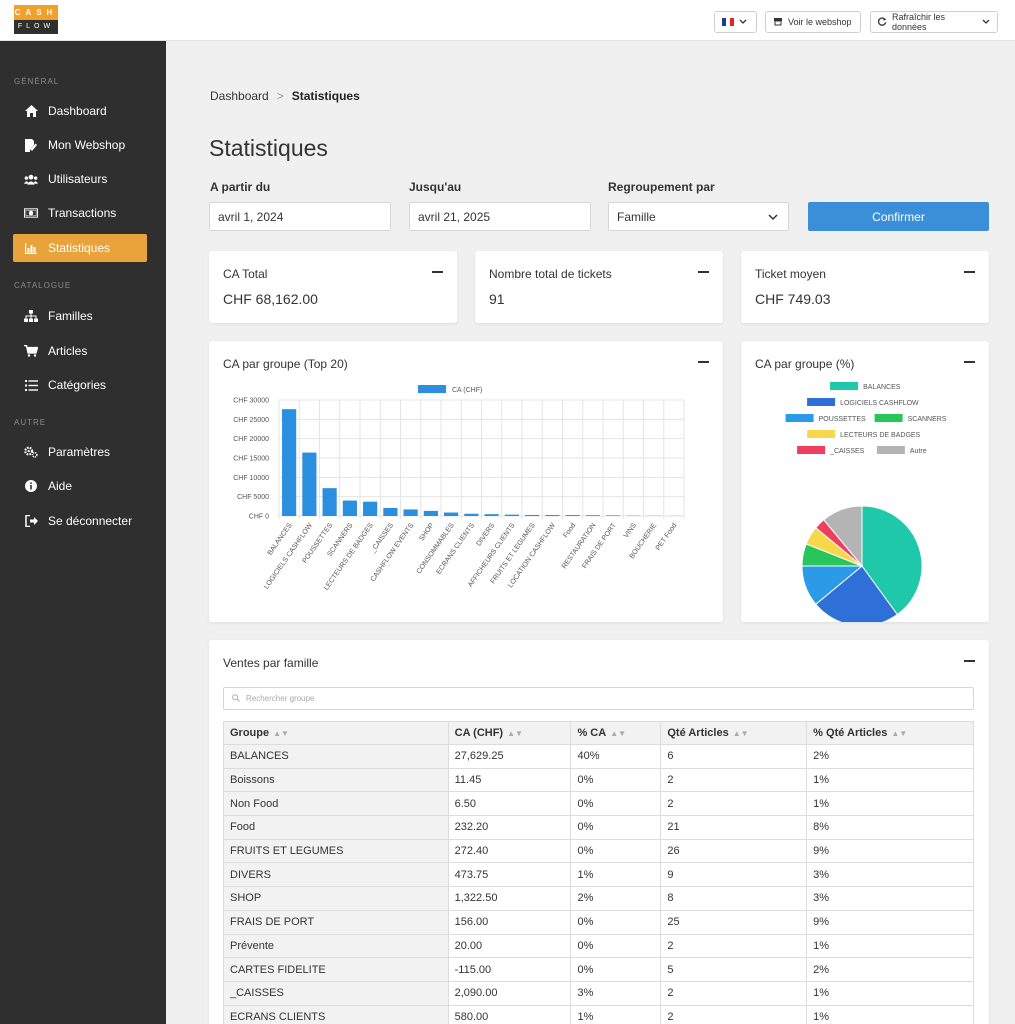  I want to click on refresh-icon, so click(882, 22).